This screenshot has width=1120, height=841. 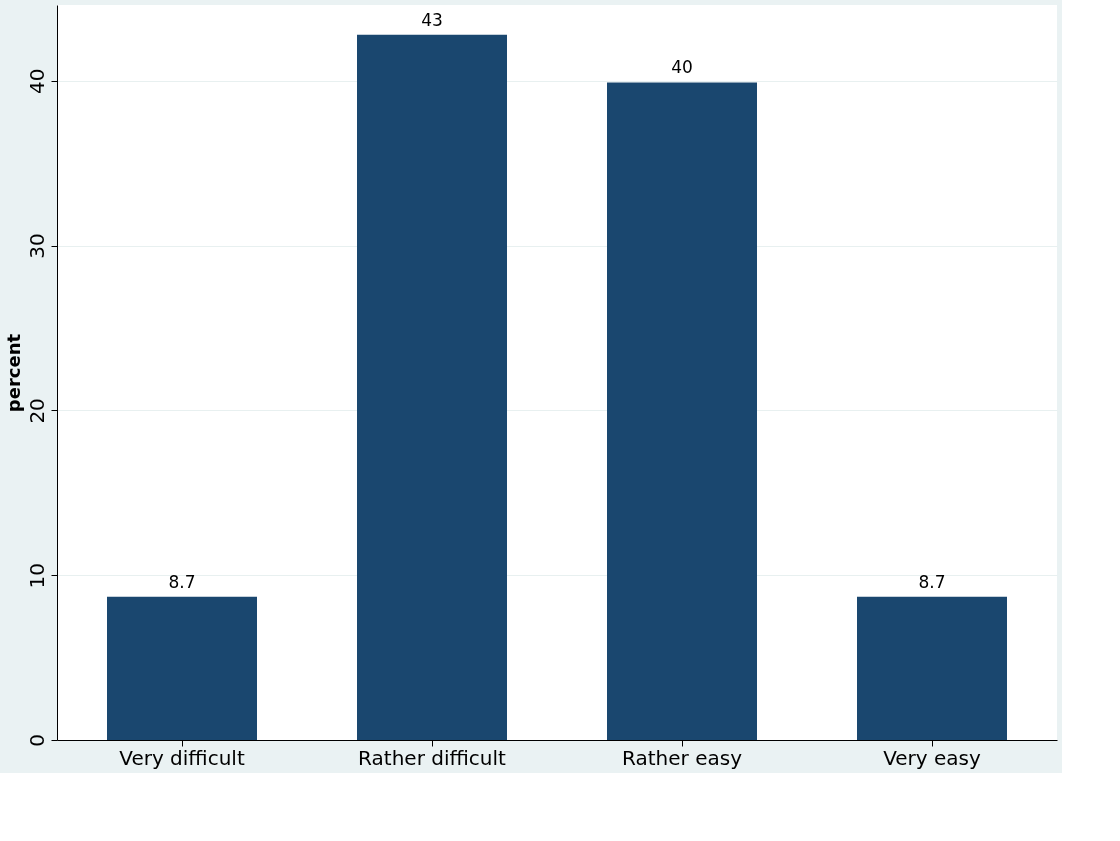 What do you see at coordinates (182, 757) in the screenshot?
I see `x-tick-label: Very difficult` at bounding box center [182, 757].